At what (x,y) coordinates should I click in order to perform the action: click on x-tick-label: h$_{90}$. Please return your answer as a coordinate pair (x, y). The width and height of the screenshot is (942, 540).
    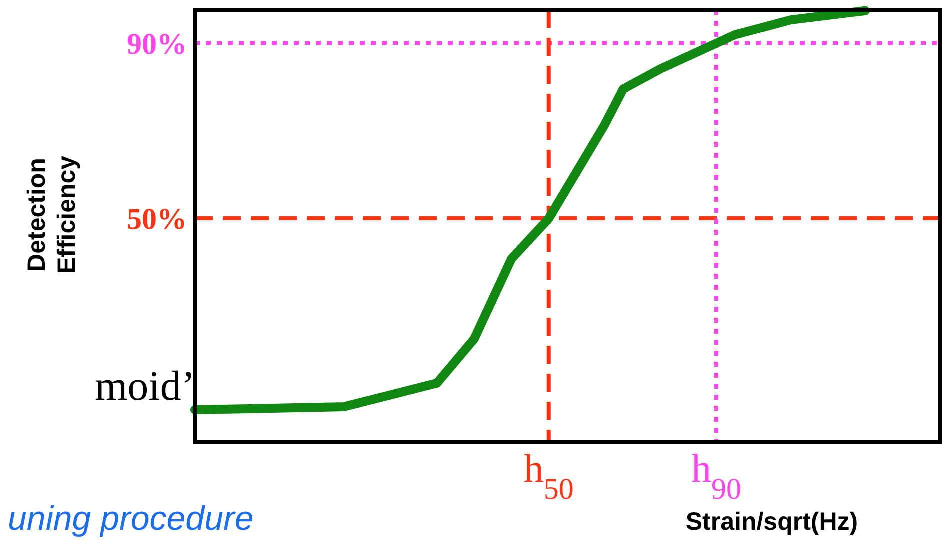
    Looking at the image, I should click on (717, 476).